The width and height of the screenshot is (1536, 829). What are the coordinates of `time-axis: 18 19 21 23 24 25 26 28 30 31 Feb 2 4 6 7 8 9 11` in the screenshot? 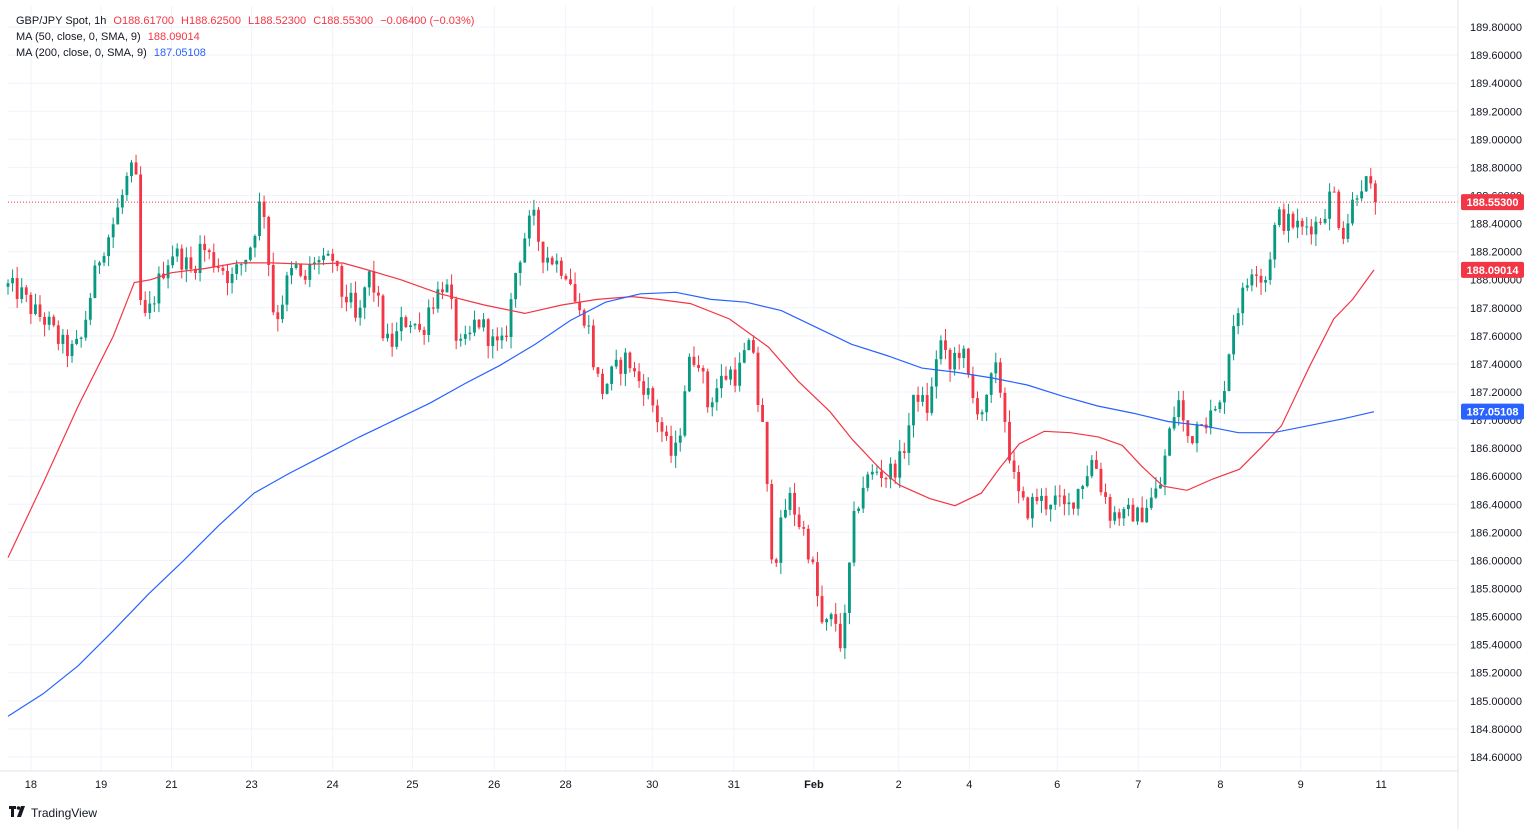 It's located at (729, 780).